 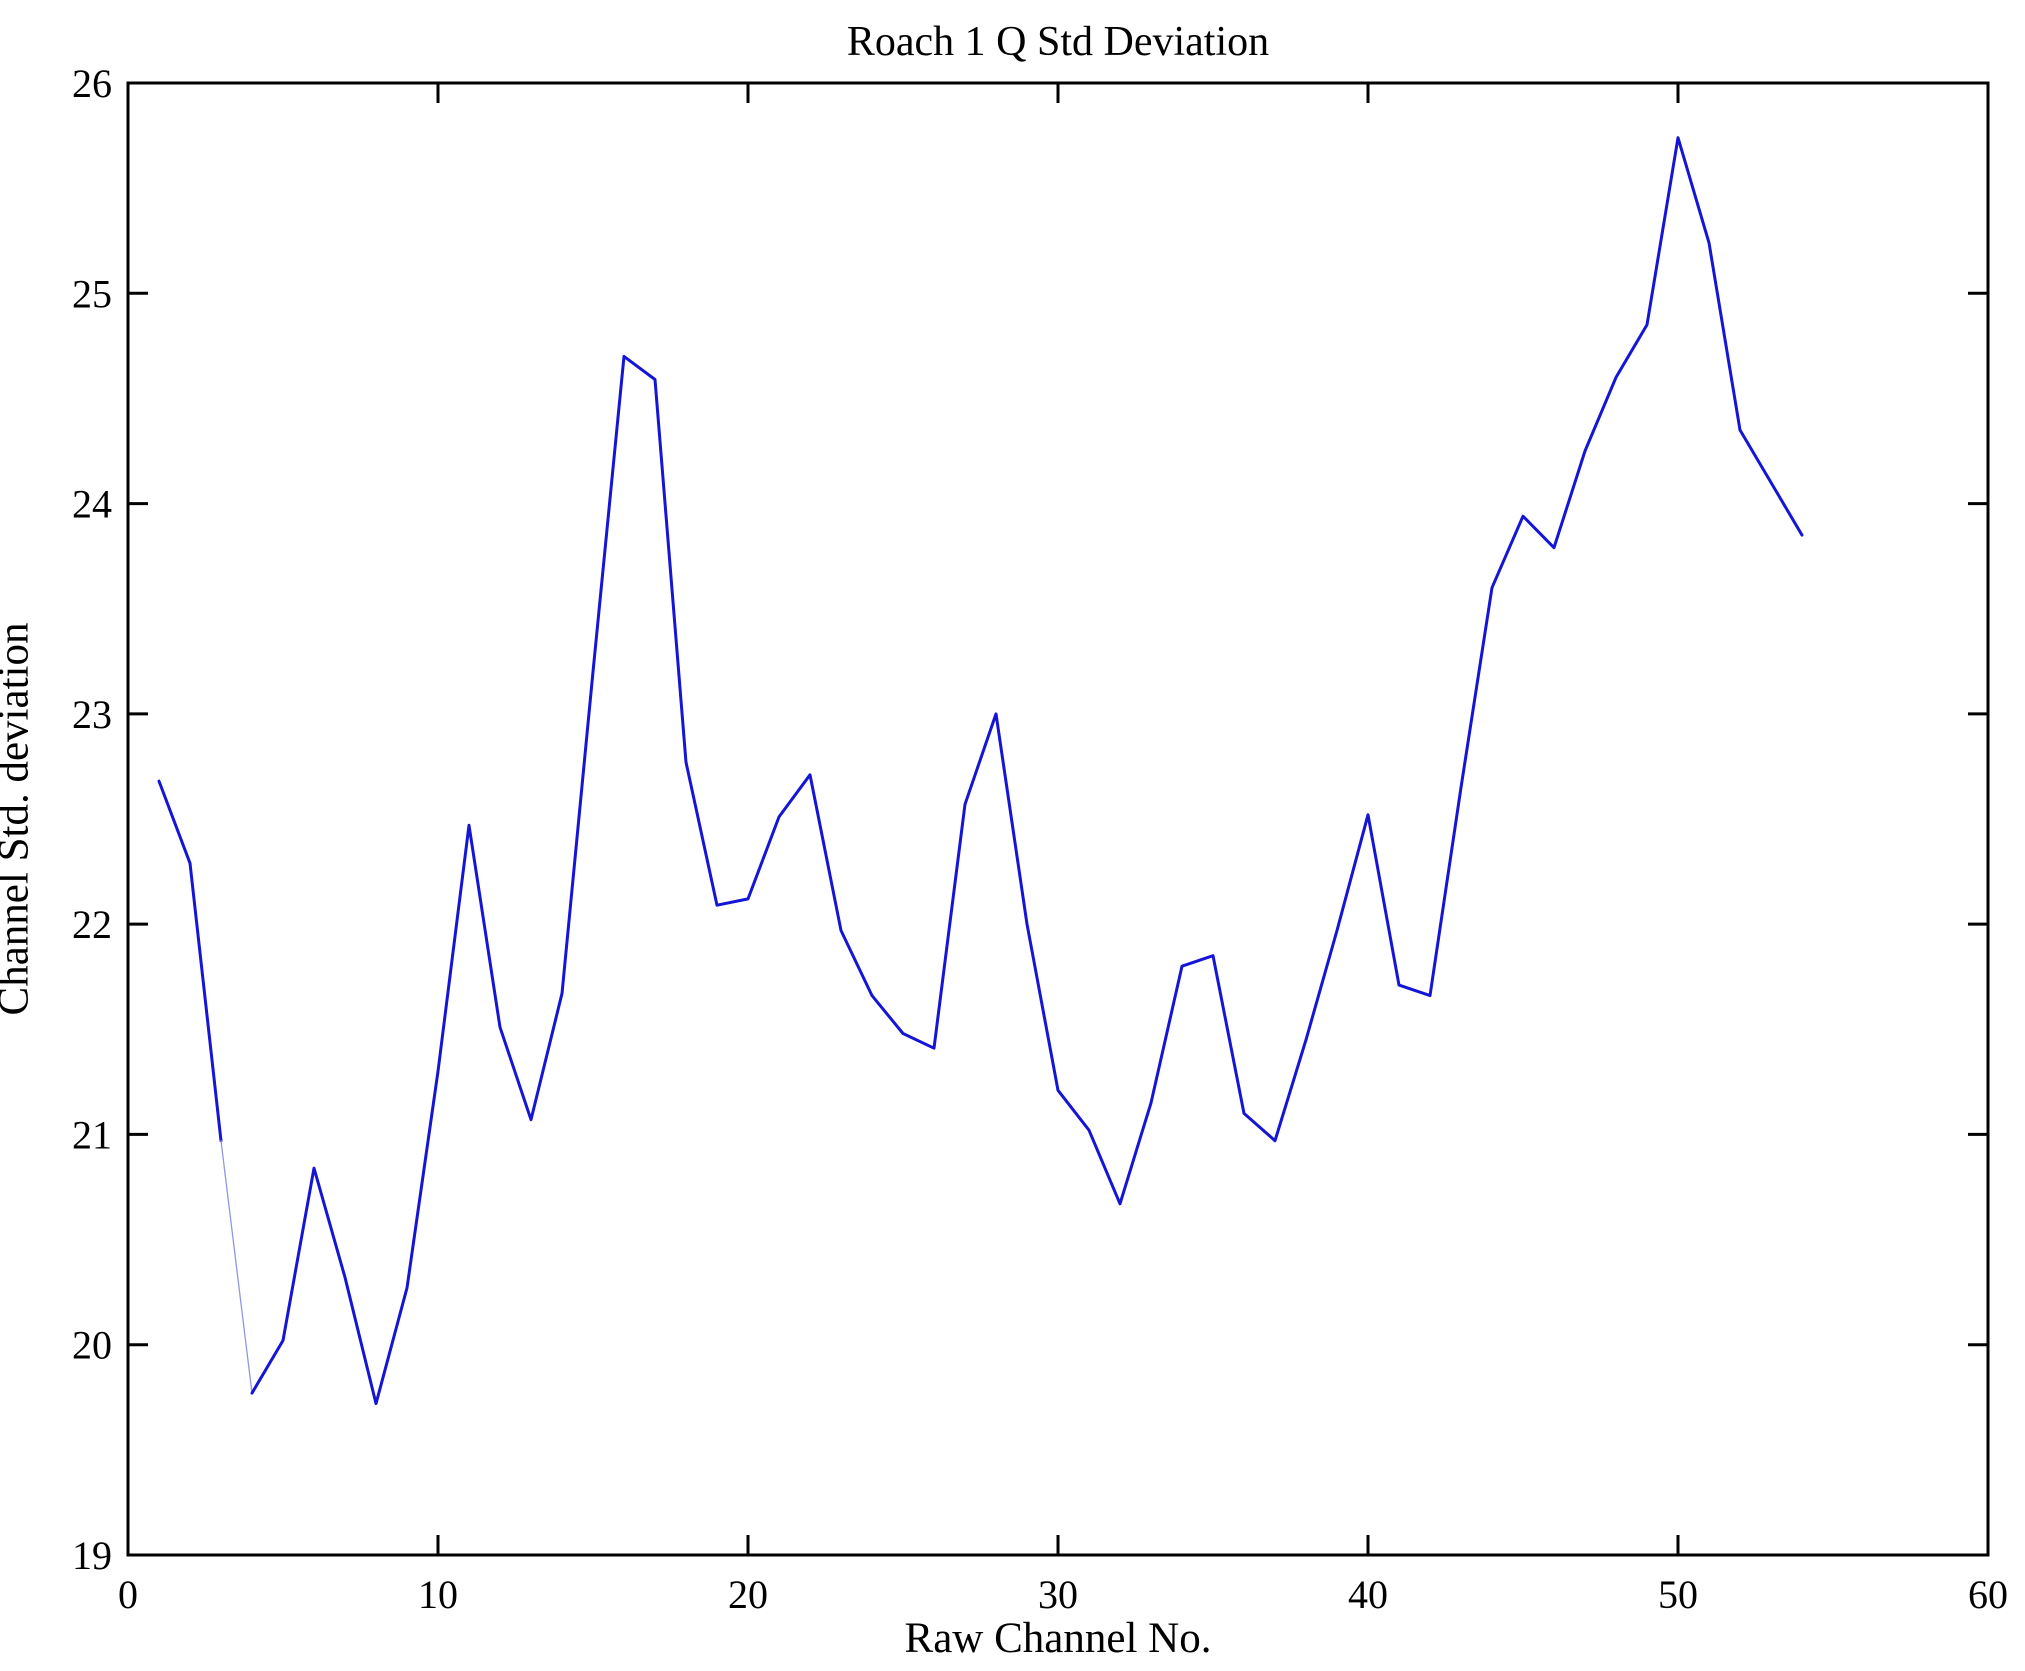 What do you see at coordinates (1368, 1594) in the screenshot?
I see `x-tick-label: 40` at bounding box center [1368, 1594].